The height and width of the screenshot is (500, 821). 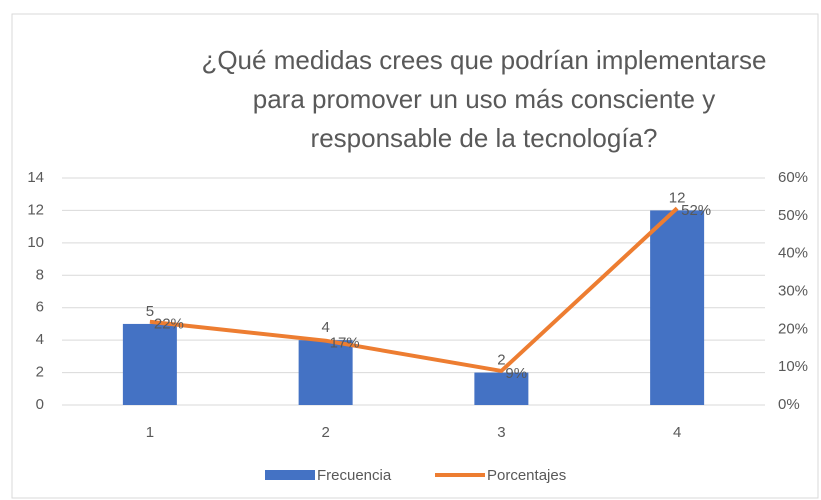 I want to click on data-label: 2, so click(x=501, y=360).